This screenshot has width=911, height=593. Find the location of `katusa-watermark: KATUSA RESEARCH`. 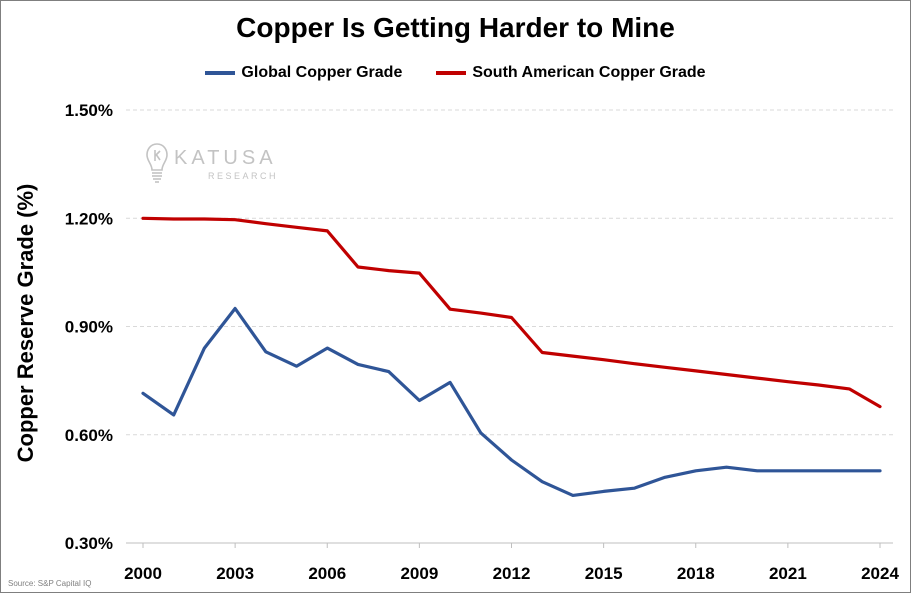

katusa-watermark: KATUSA RESEARCH is located at coordinates (212, 164).